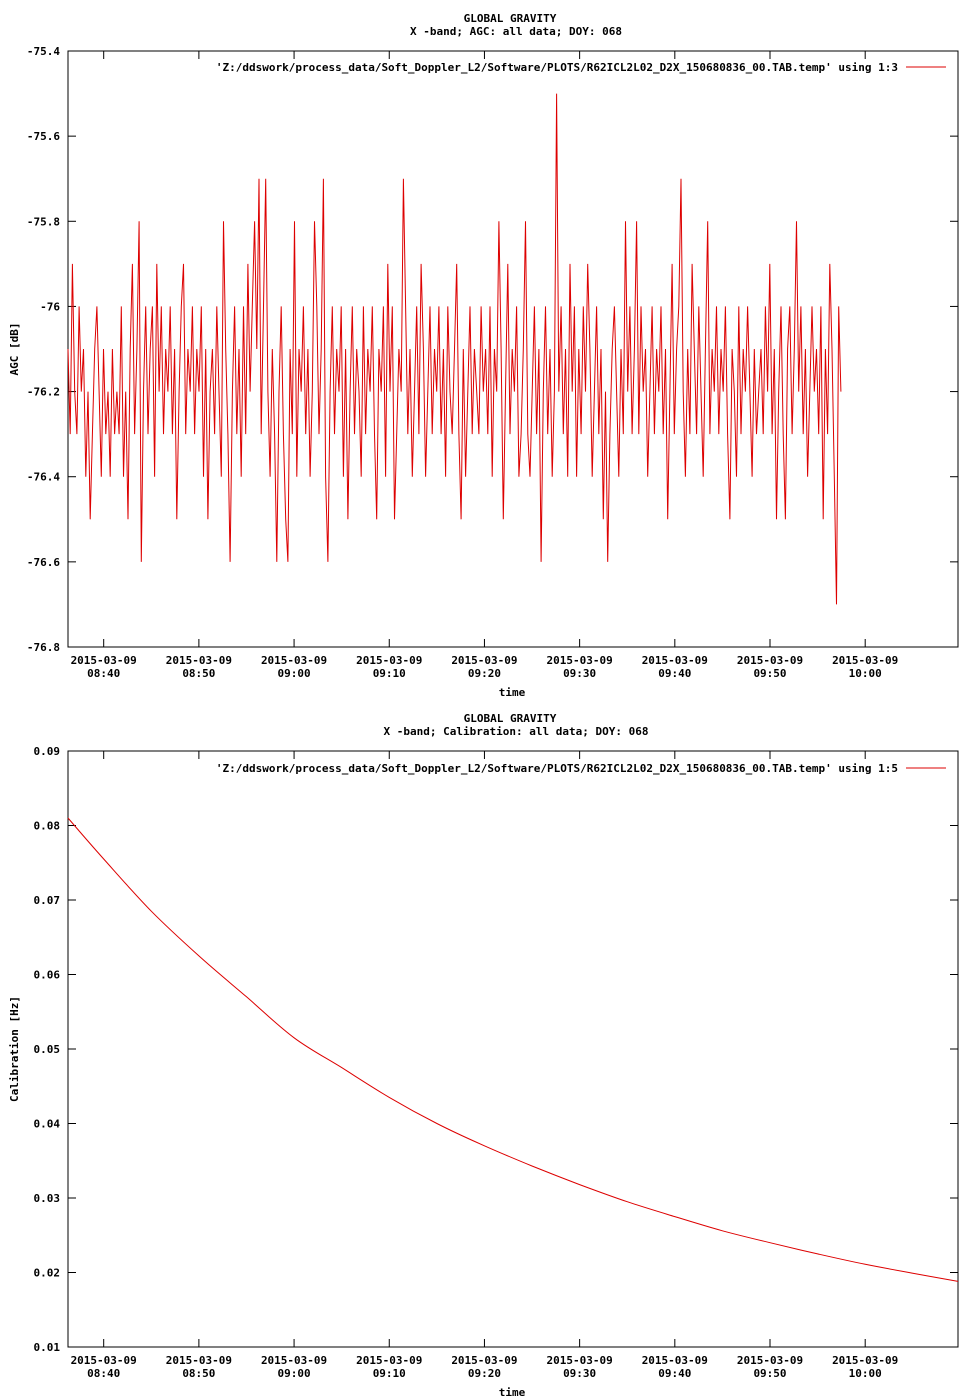  What do you see at coordinates (43, 221) in the screenshot?
I see `y-tick-label: -75.8` at bounding box center [43, 221].